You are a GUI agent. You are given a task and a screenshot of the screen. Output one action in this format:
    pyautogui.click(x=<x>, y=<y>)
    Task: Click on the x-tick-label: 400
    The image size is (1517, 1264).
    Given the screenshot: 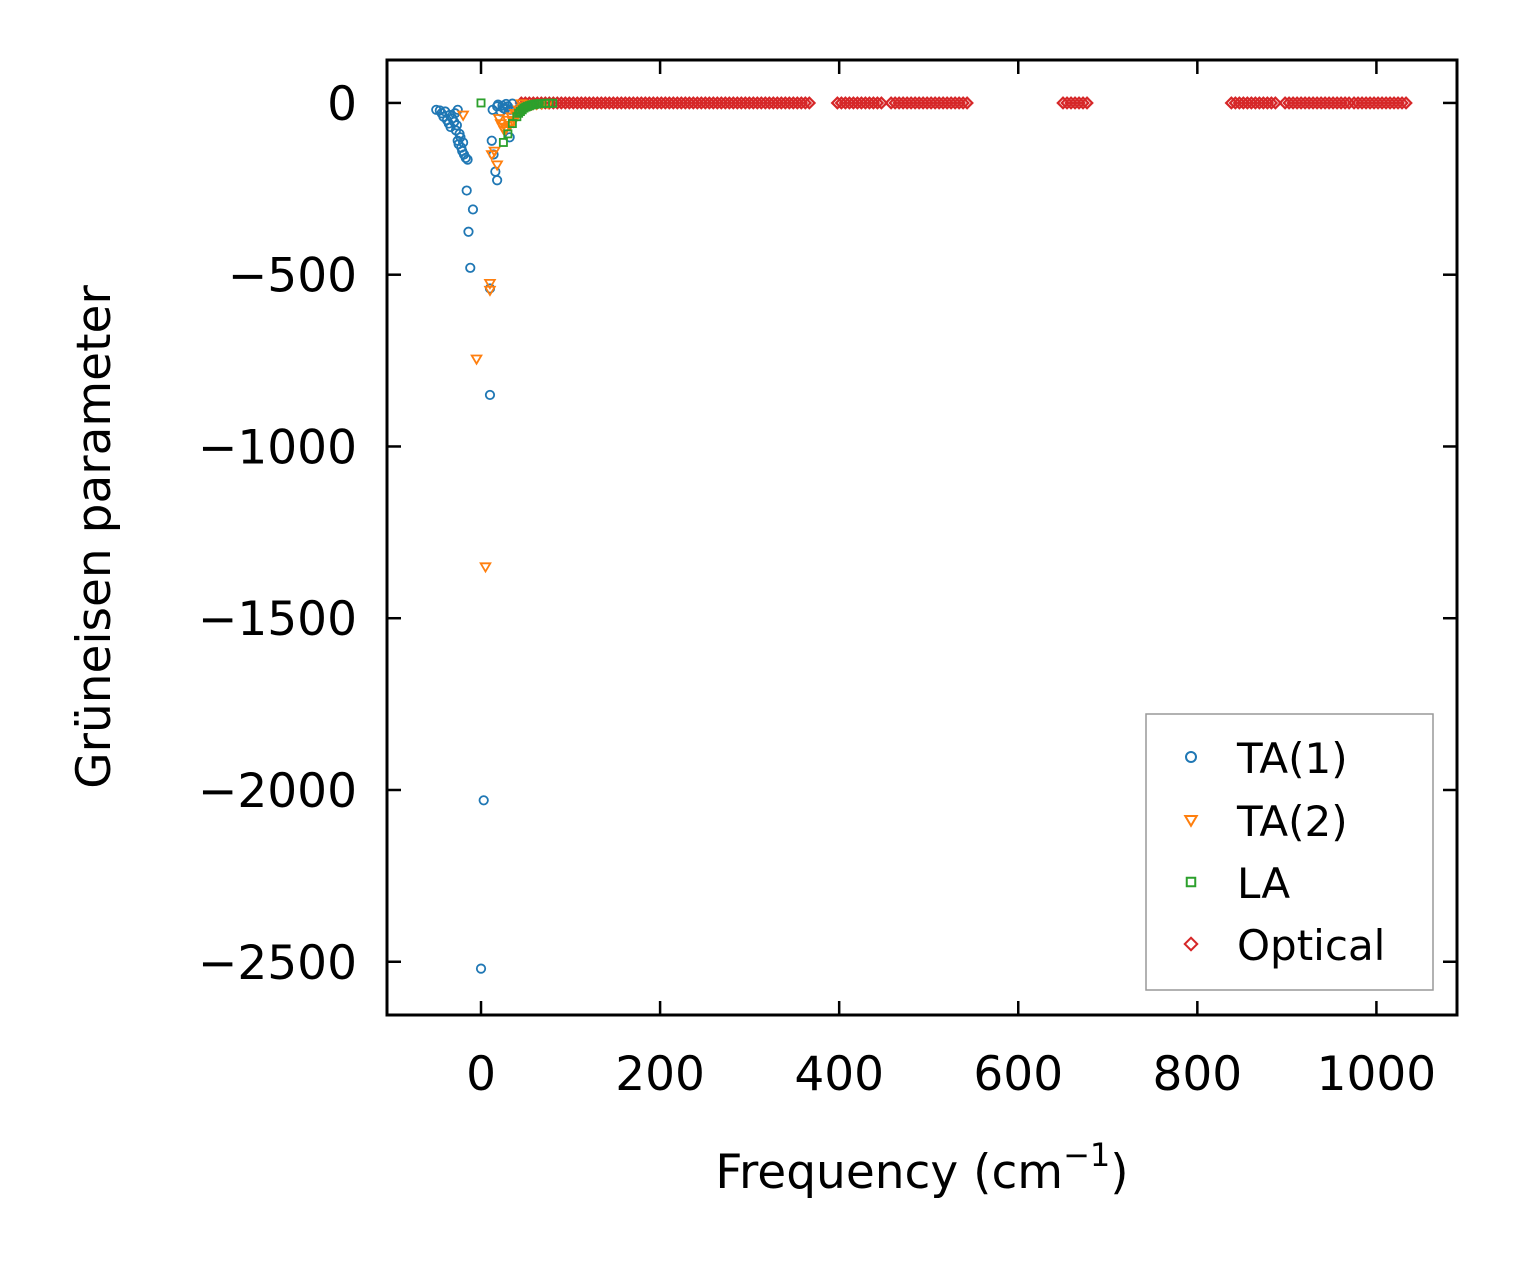 What is the action you would take?
    pyautogui.click(x=839, y=1074)
    